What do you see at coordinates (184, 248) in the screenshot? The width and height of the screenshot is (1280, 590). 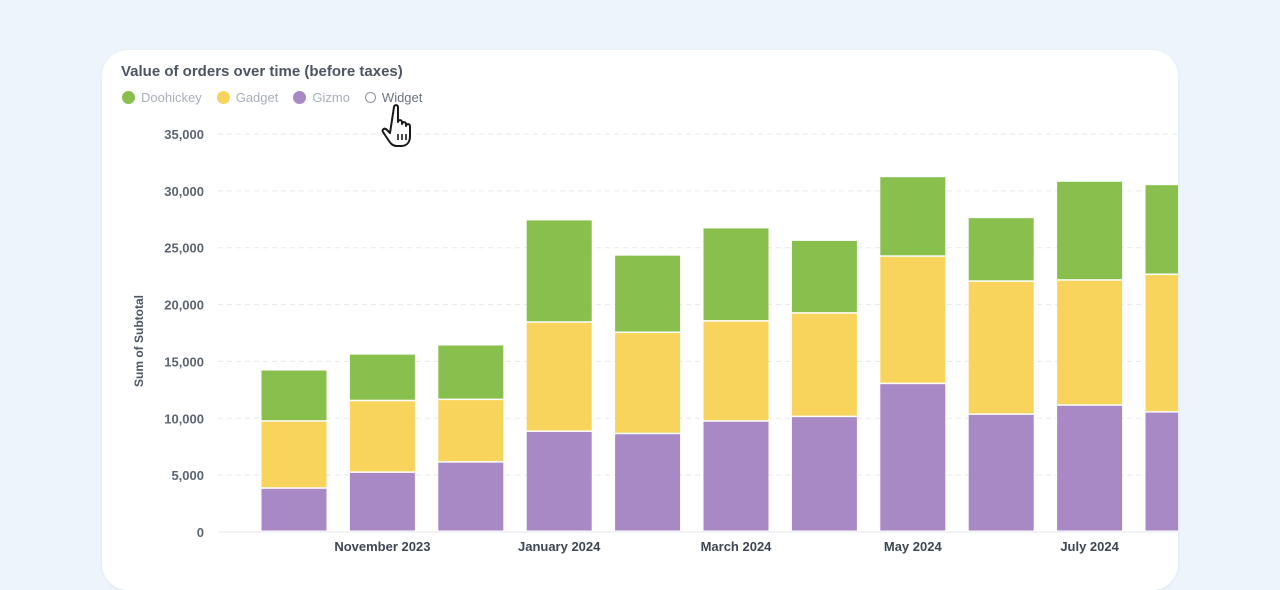 I see `y-tick-label: 25,000` at bounding box center [184, 248].